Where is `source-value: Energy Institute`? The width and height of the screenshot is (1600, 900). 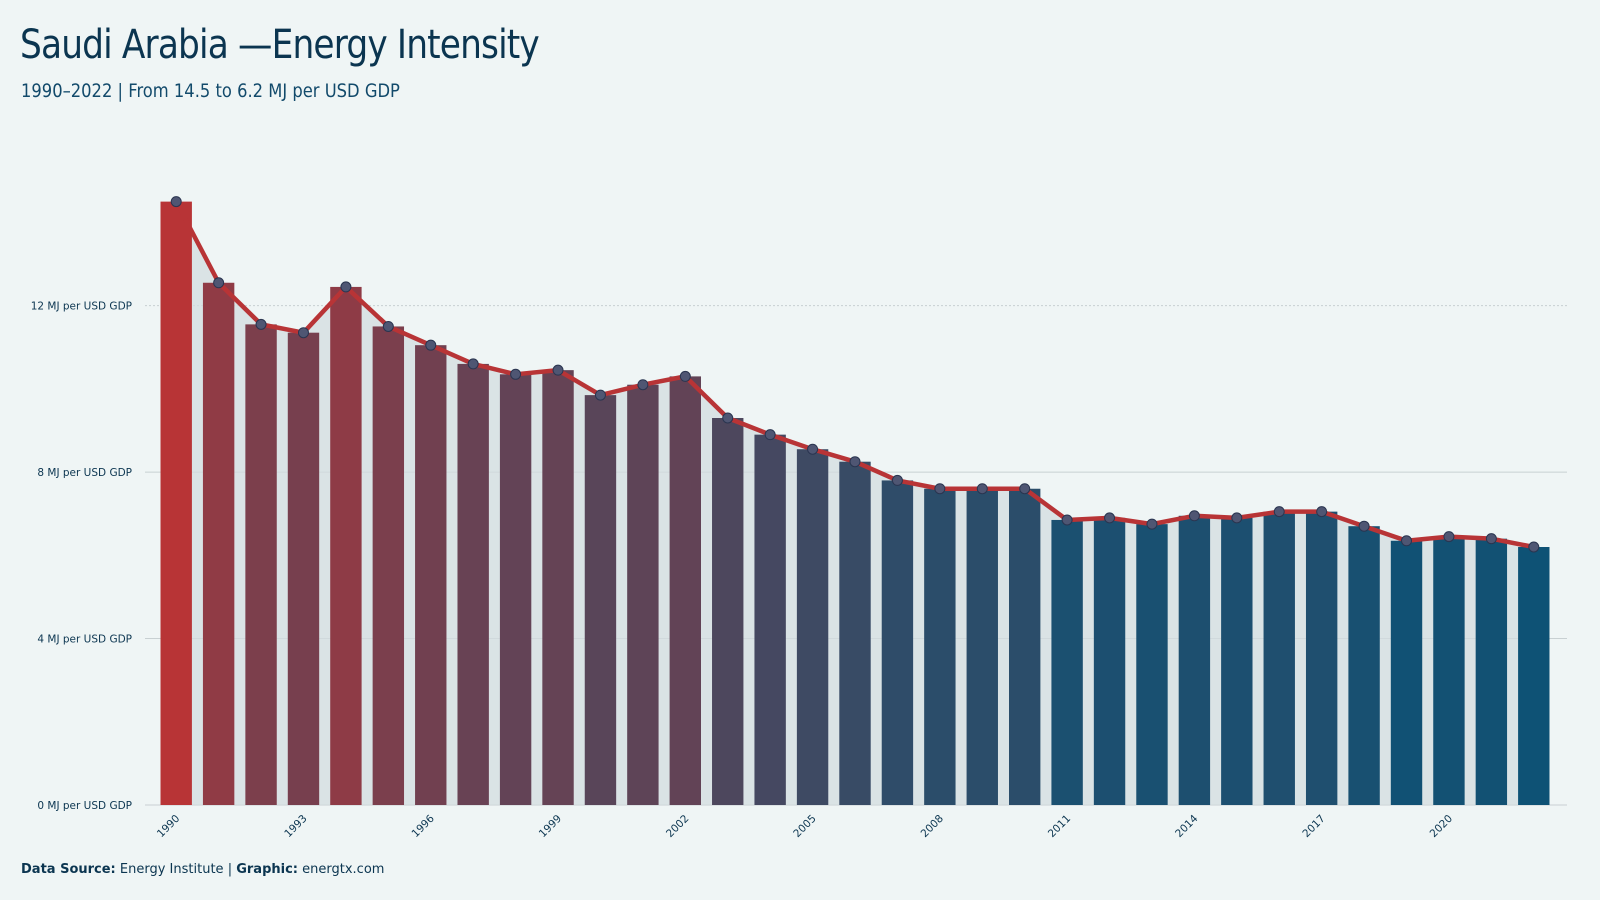
source-value: Energy Institute is located at coordinates (171, 869).